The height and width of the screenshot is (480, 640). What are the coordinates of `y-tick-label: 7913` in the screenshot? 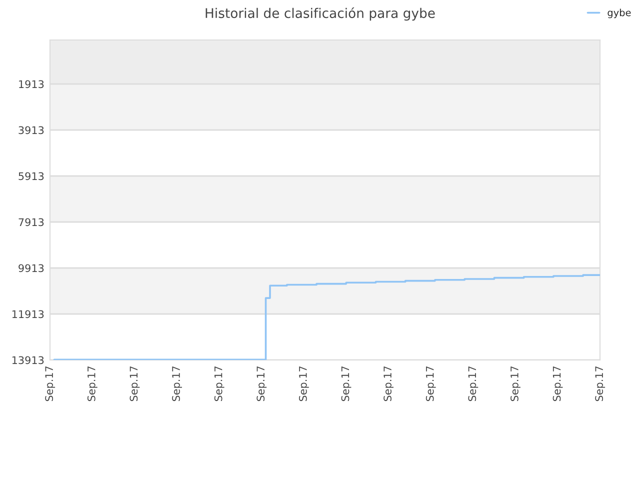 It's located at (31, 222).